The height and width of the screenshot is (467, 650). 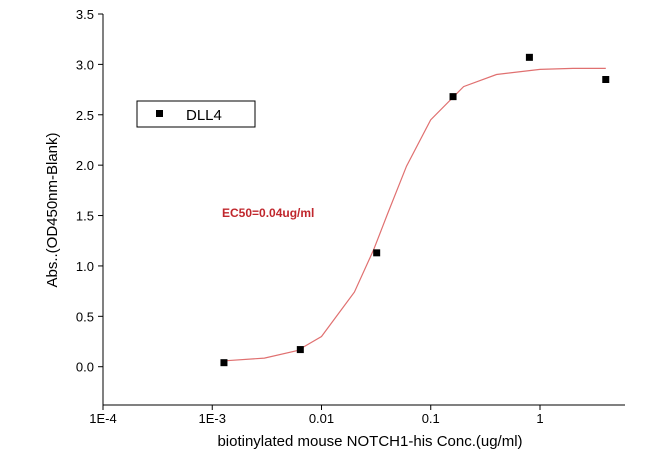 I want to click on y-tick-label: 1.5, so click(x=85, y=216).